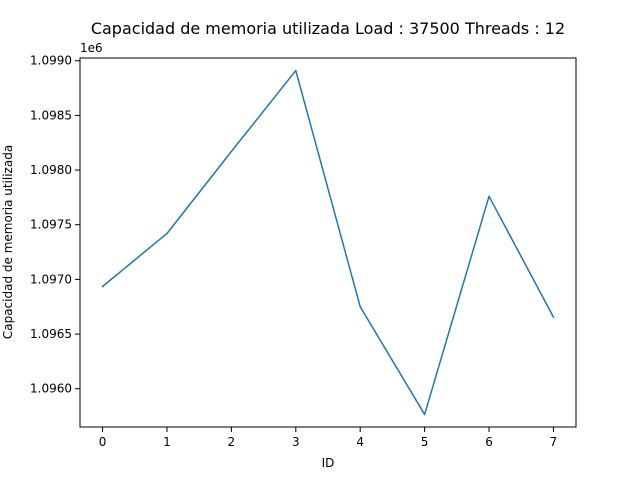 This screenshot has width=640, height=480. Describe the element at coordinates (51, 225) in the screenshot. I see `y-tick-label: 1.0975` at that location.